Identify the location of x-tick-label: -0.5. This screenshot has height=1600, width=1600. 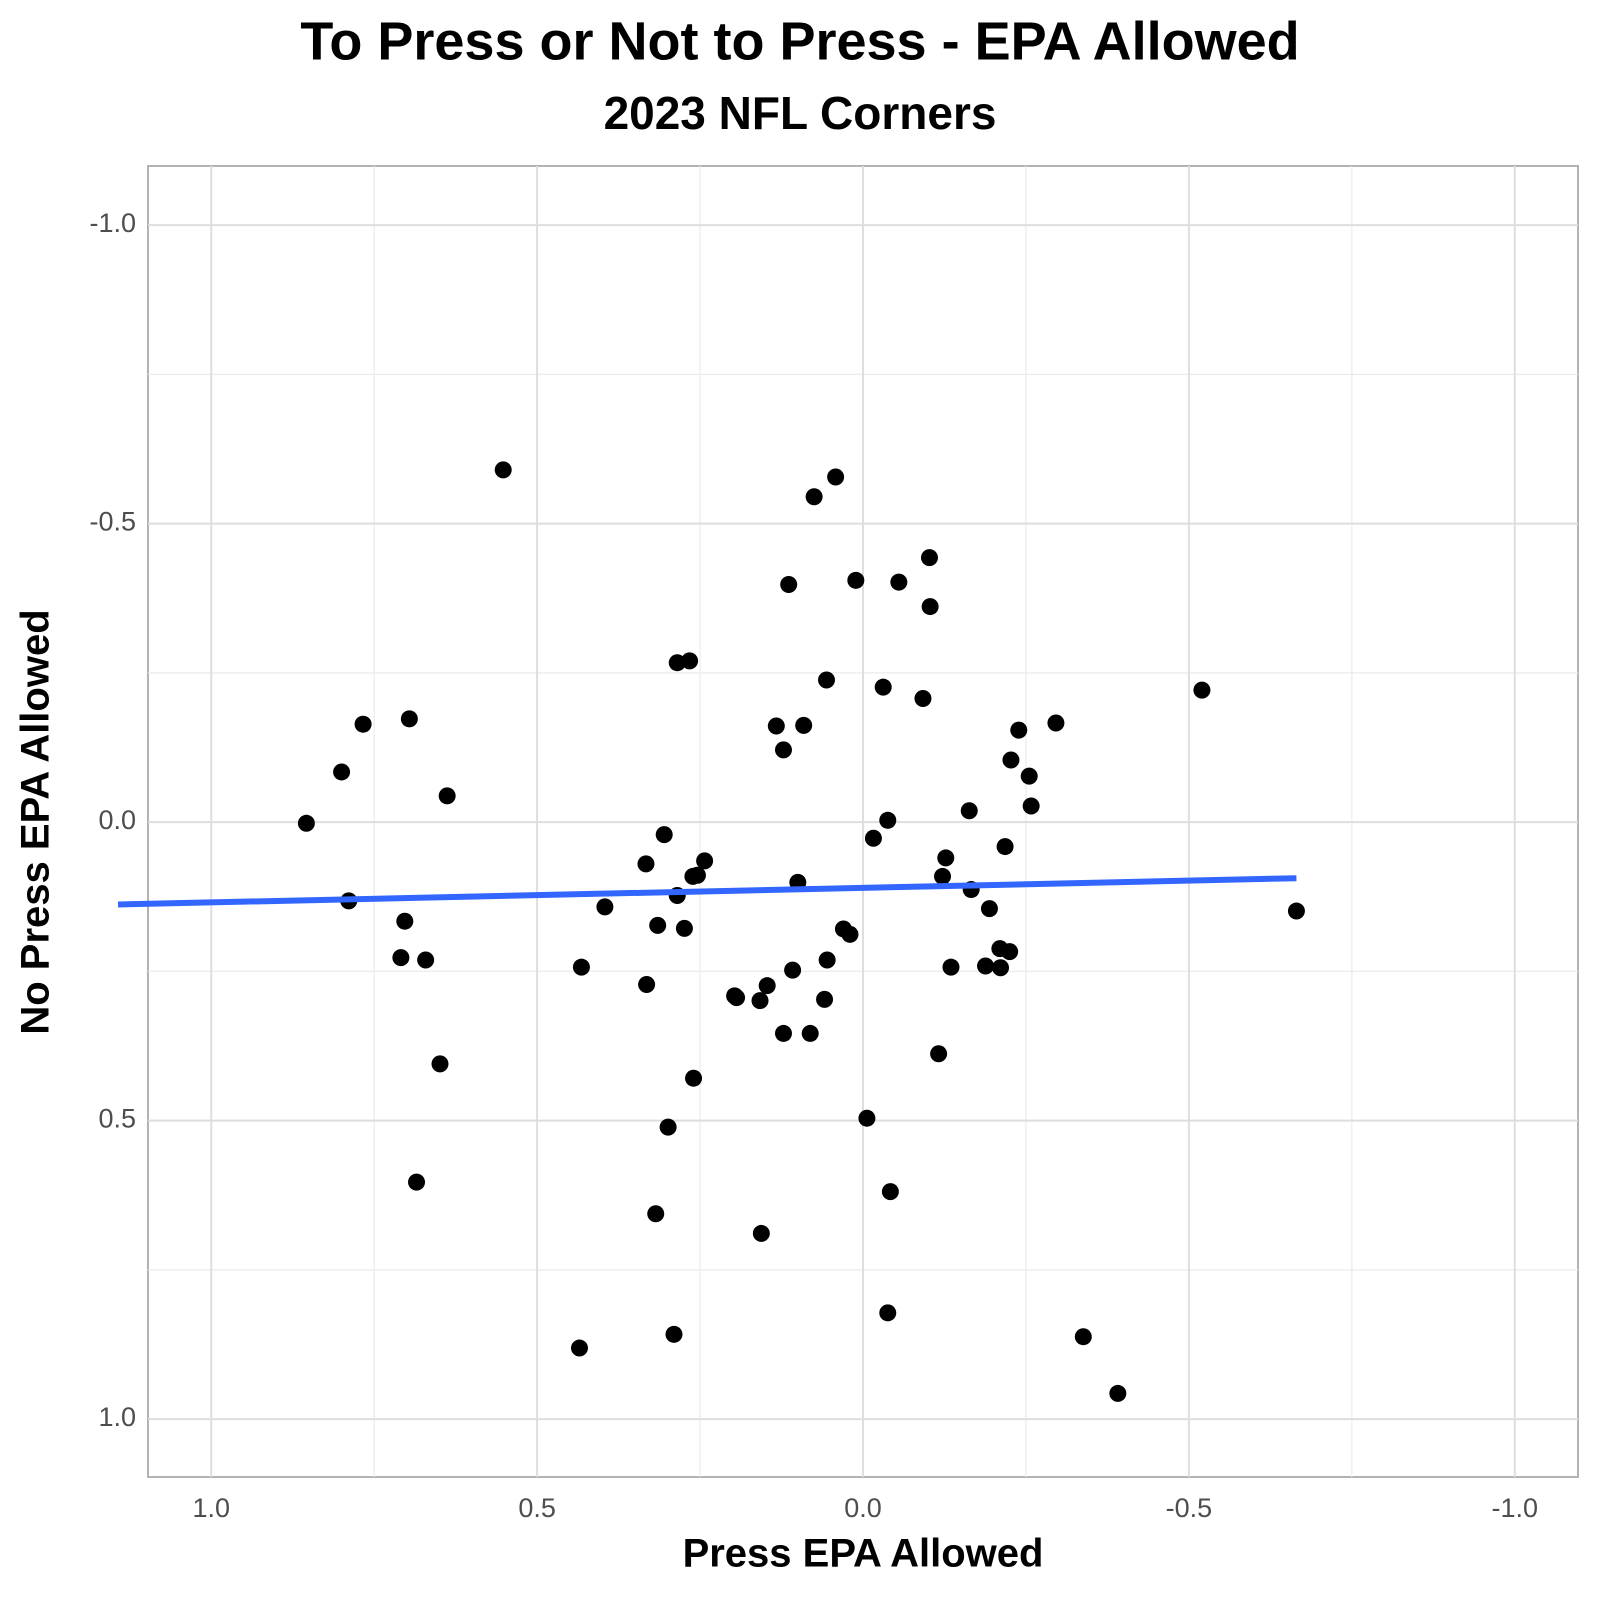
(1189, 1508).